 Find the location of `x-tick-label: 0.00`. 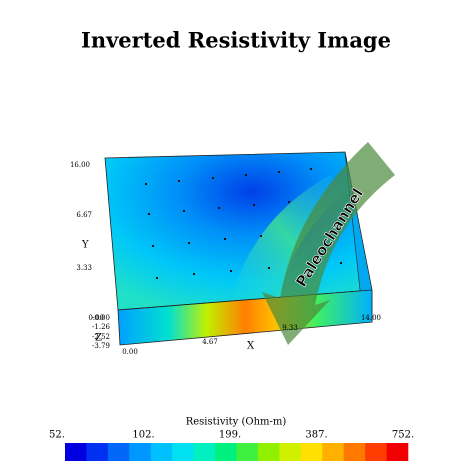

x-tick-label: 0.00 is located at coordinates (130, 352).